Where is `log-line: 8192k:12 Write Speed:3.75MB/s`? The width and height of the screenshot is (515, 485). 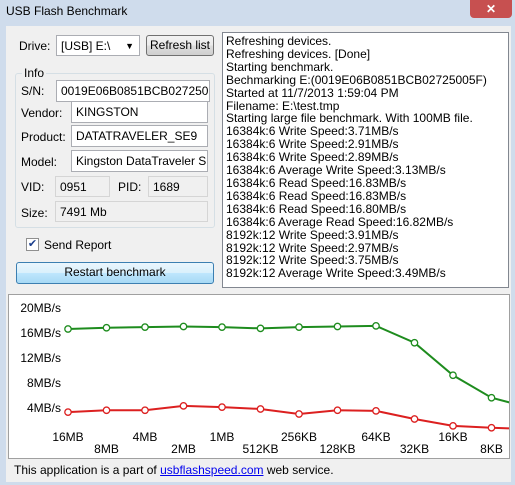
log-line: 8192k:12 Write Speed:3.75MB/s is located at coordinates (312, 260).